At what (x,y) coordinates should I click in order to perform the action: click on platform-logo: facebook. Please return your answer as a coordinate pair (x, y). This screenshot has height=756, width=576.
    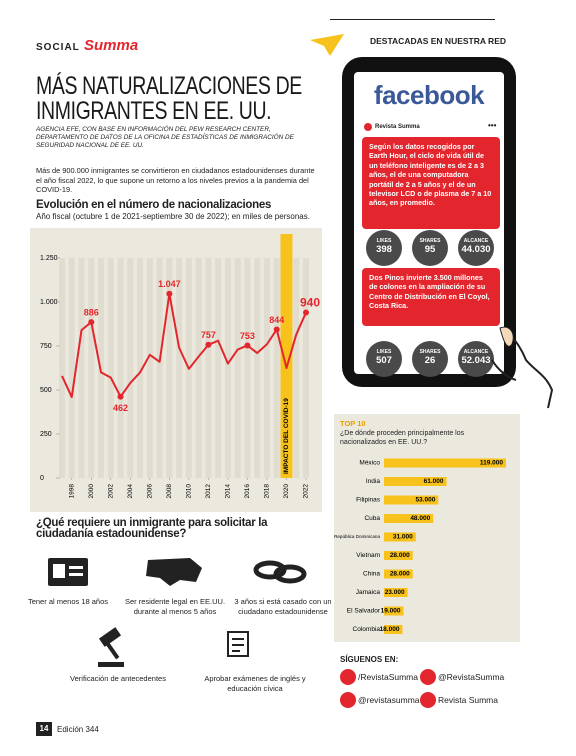
    Looking at the image, I should click on (429, 95).